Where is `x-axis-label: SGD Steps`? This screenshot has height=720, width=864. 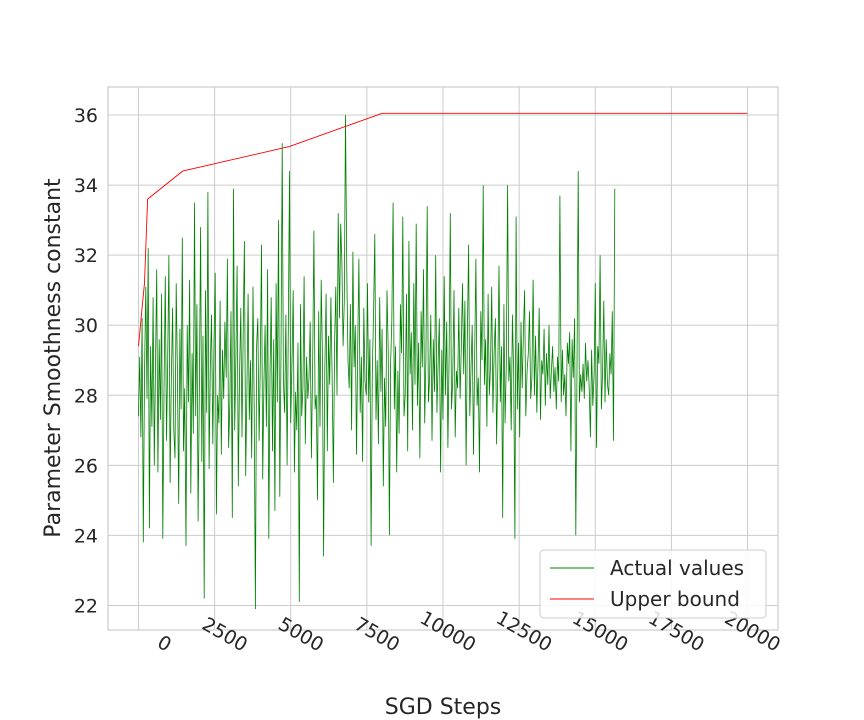
x-axis-label: SGD Steps is located at coordinates (443, 707).